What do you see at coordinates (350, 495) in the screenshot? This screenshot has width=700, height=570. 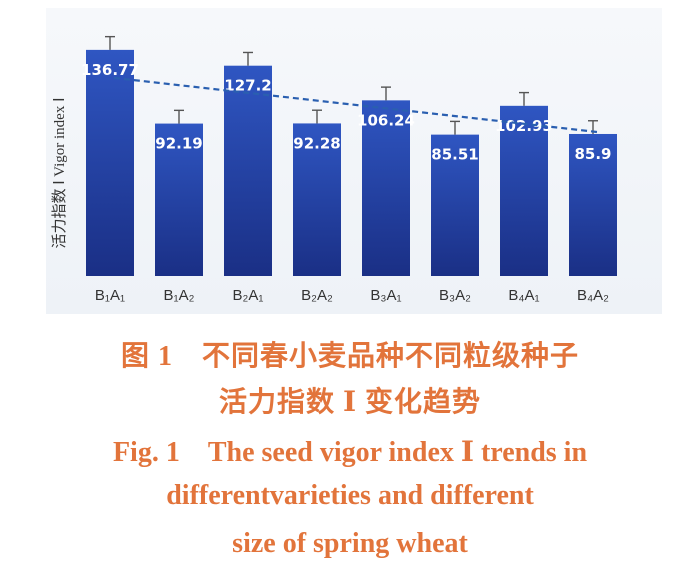 I see `caption-en-line-2: differentvarieties and different` at bounding box center [350, 495].